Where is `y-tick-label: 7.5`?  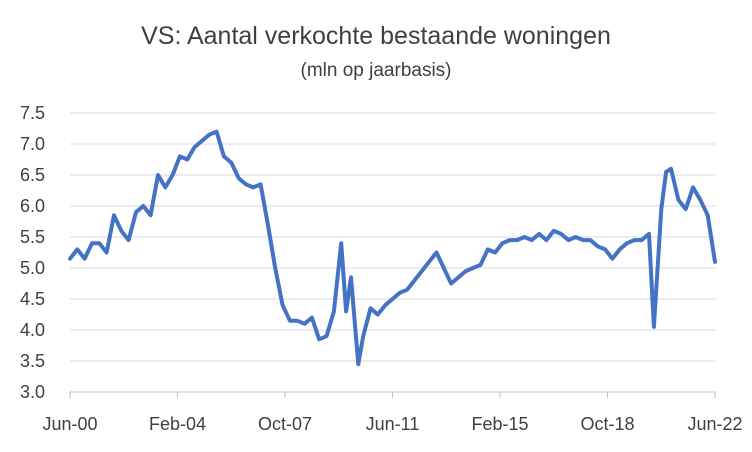 y-tick-label: 7.5 is located at coordinates (32, 113).